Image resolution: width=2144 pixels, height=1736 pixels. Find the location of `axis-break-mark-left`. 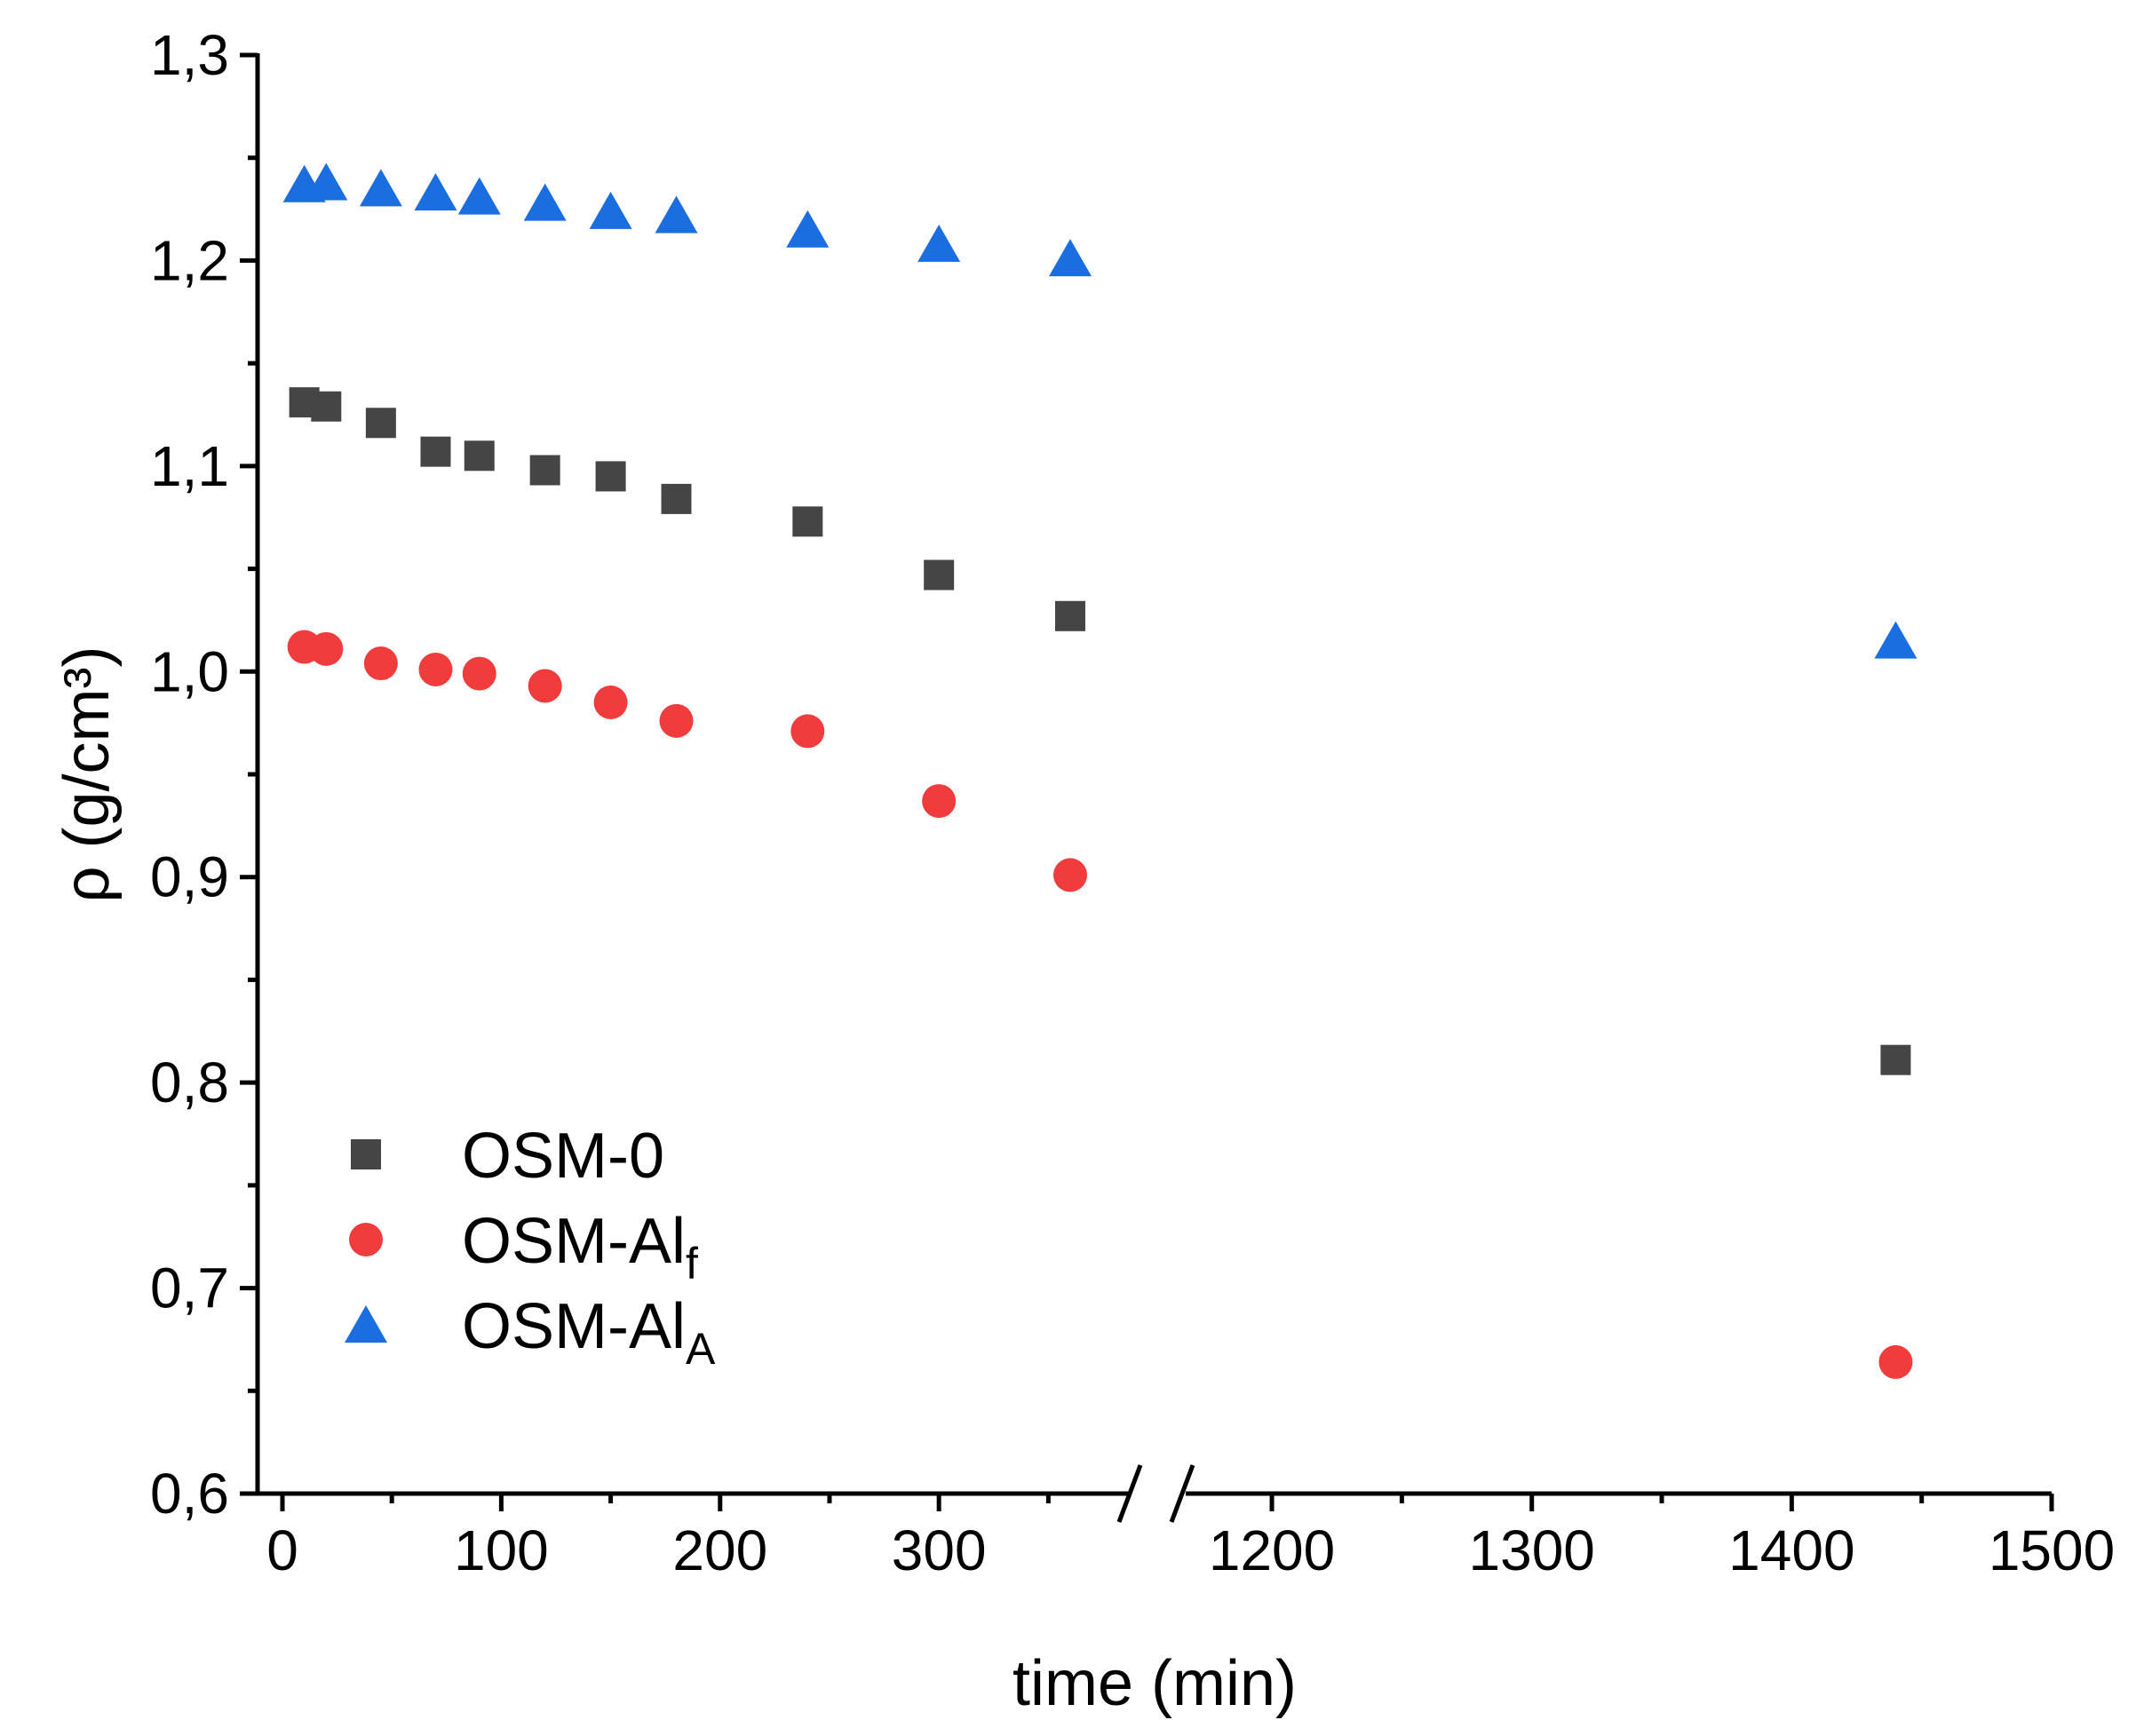

axis-break-mark-left is located at coordinates (1130, 1493).